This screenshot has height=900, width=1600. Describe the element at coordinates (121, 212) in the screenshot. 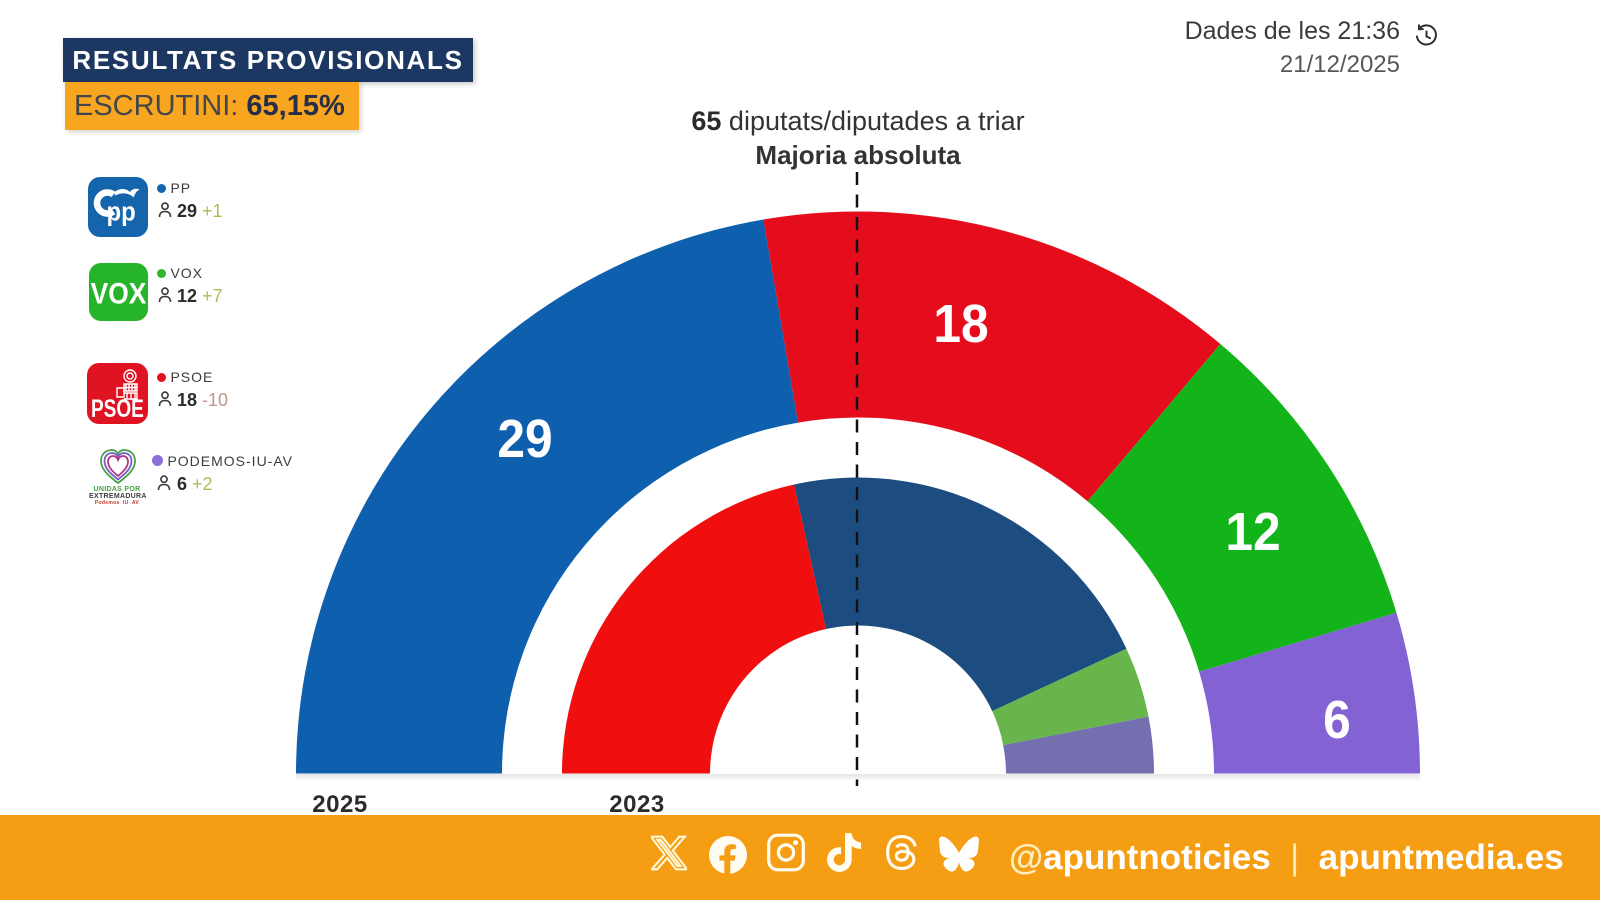

I see `svg-text: pp` at that location.